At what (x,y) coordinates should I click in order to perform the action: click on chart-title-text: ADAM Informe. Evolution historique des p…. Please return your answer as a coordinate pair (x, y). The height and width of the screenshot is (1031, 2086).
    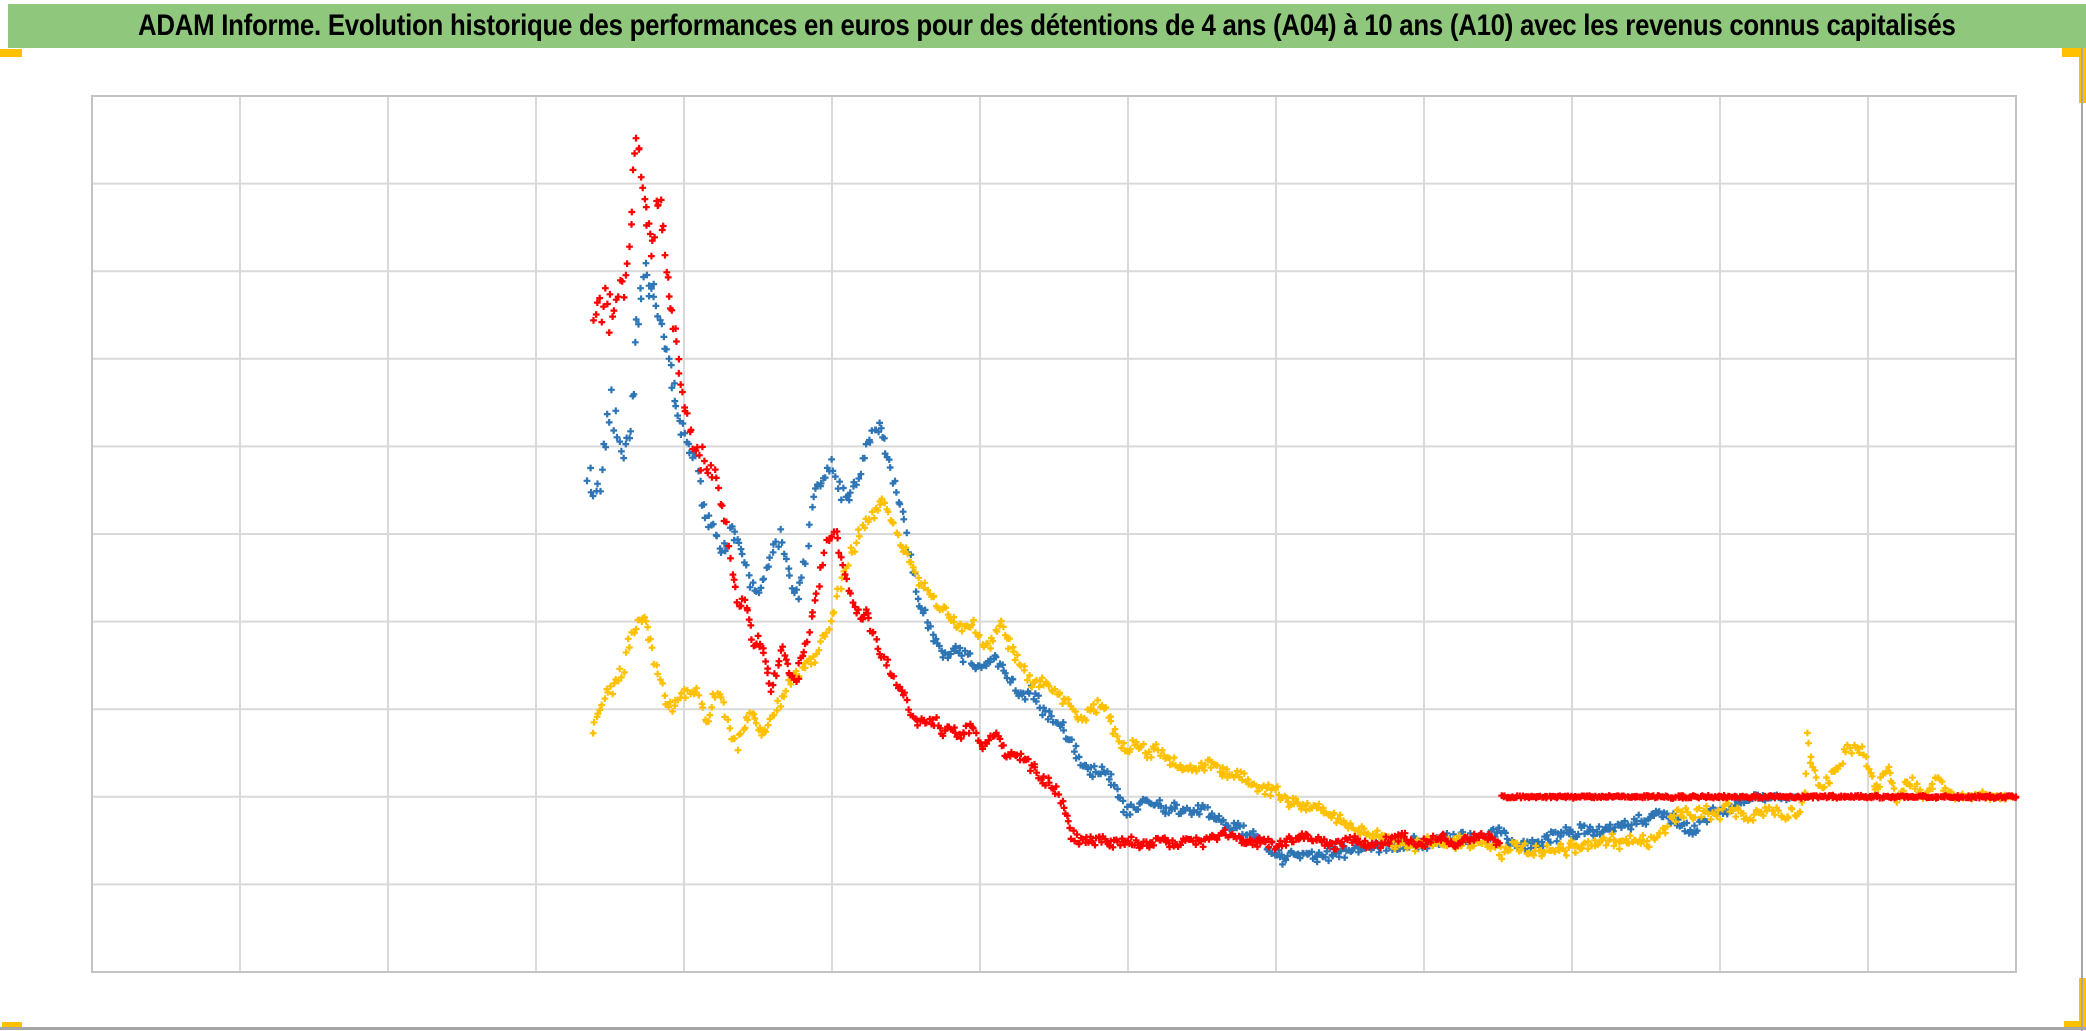
    Looking at the image, I should click on (1047, 25).